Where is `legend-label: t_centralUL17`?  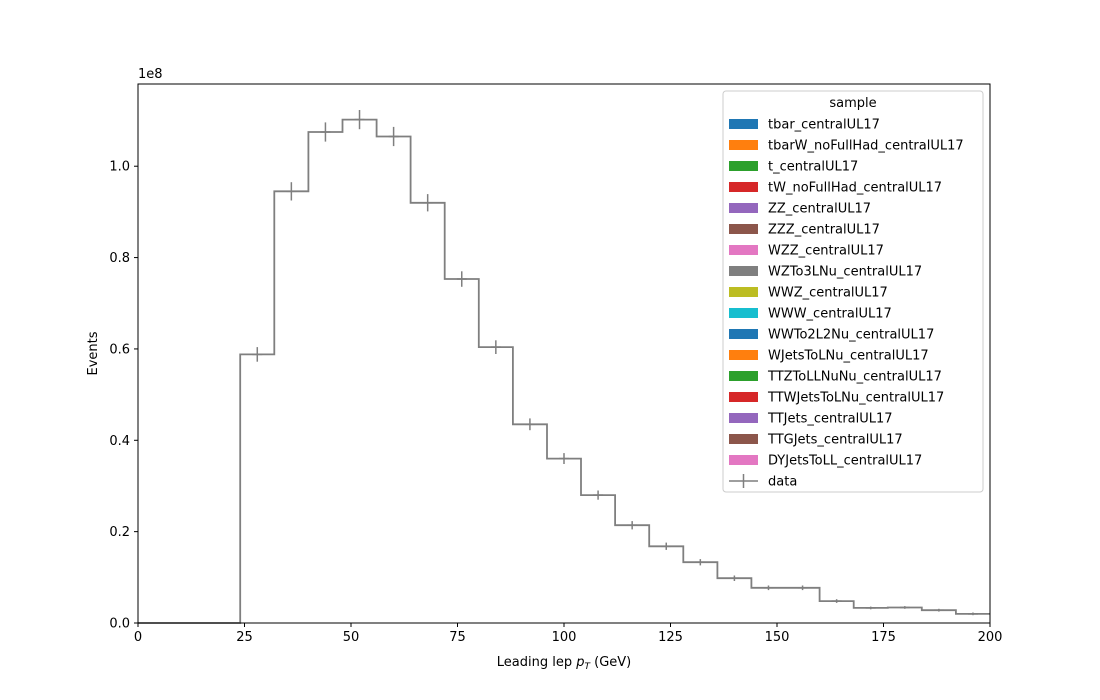
legend-label: t_centralUL17 is located at coordinates (813, 167).